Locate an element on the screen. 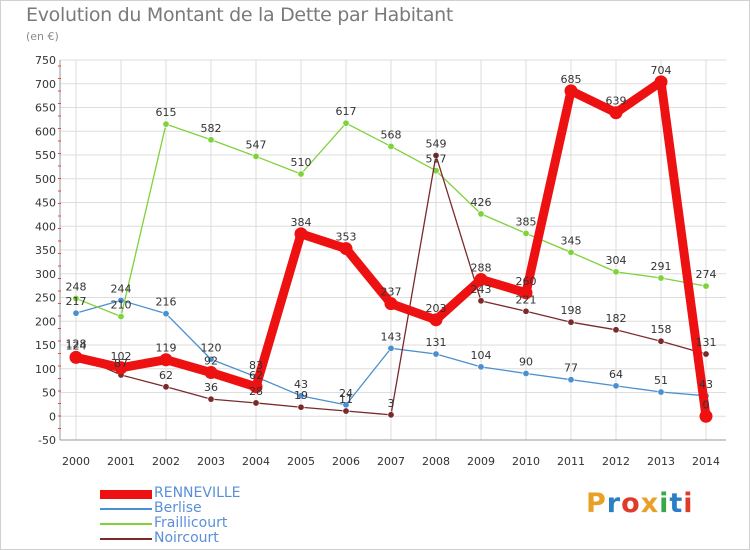  data-label-renneville: 119 is located at coordinates (166, 348).